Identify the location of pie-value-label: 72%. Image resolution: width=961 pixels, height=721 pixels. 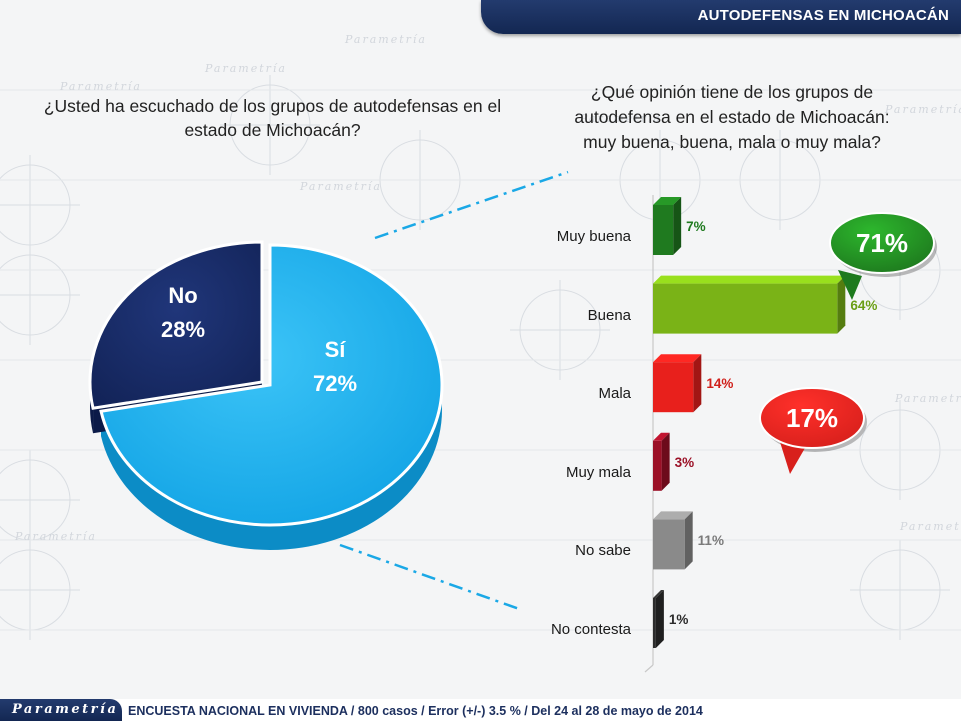
(335, 383).